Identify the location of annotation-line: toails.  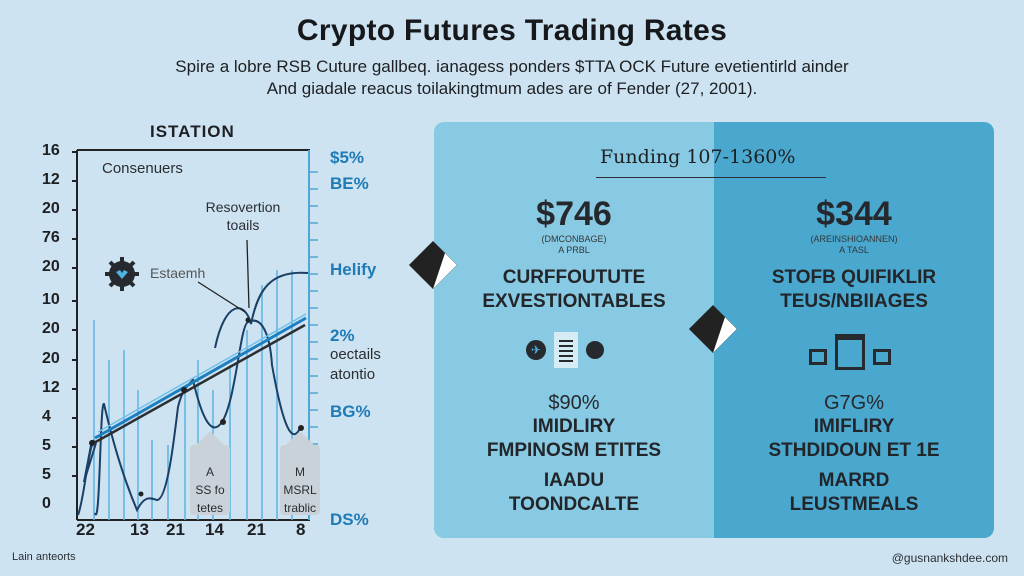
(243, 225).